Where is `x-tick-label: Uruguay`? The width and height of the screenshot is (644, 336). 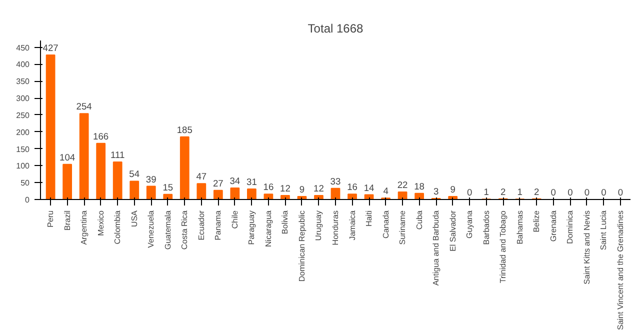 x-tick-label: Uruguay is located at coordinates (319, 225).